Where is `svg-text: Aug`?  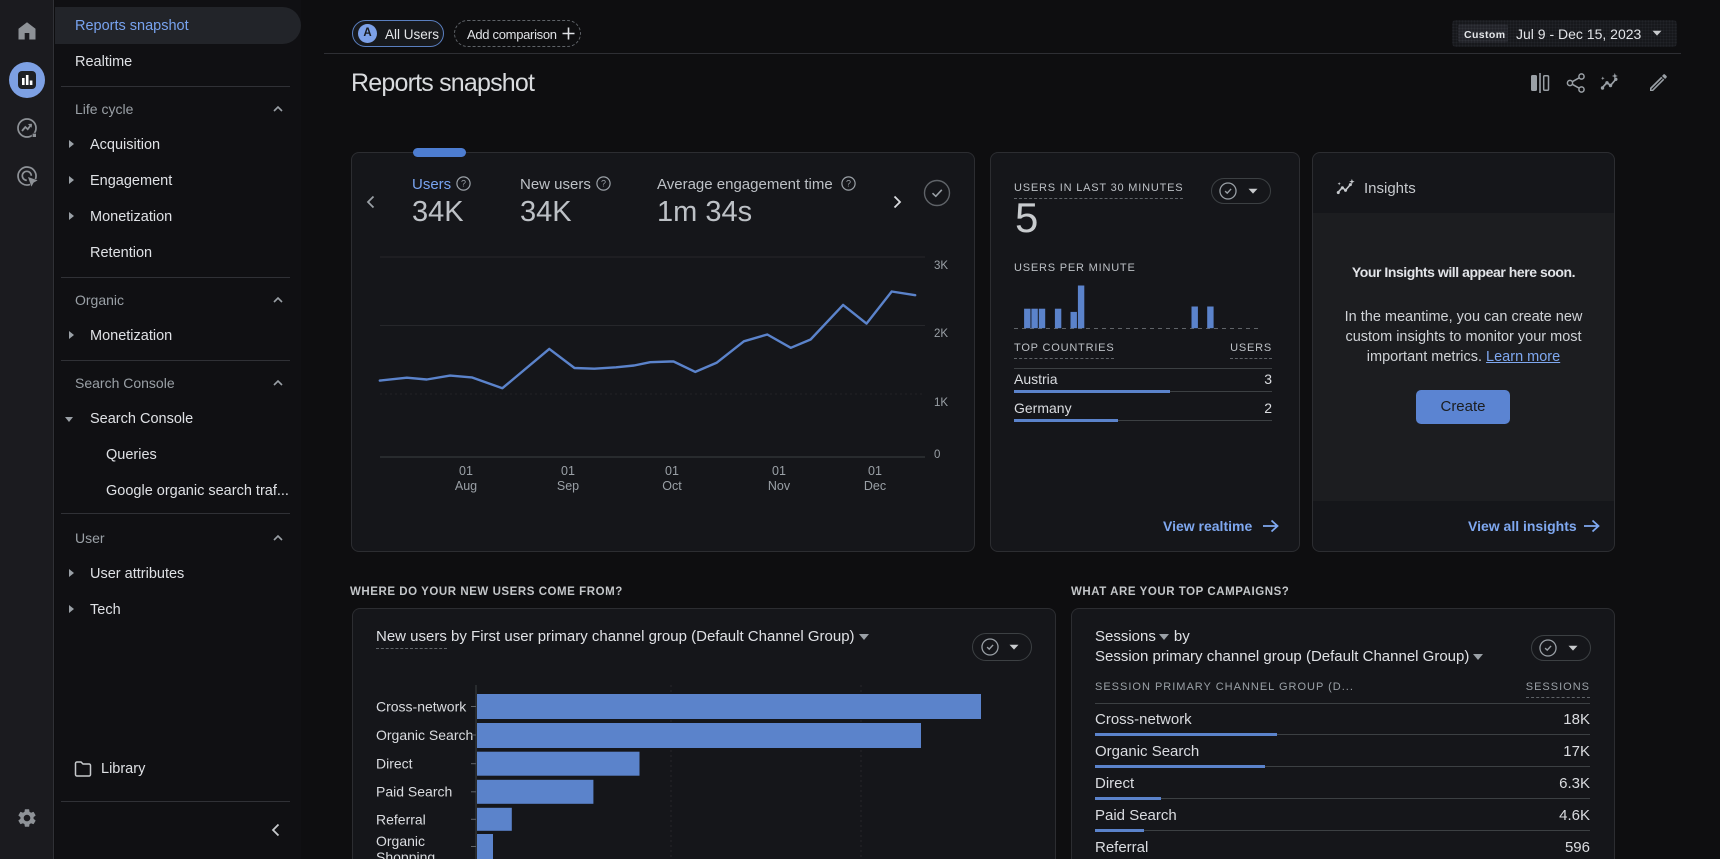 svg-text: Aug is located at coordinates (466, 486).